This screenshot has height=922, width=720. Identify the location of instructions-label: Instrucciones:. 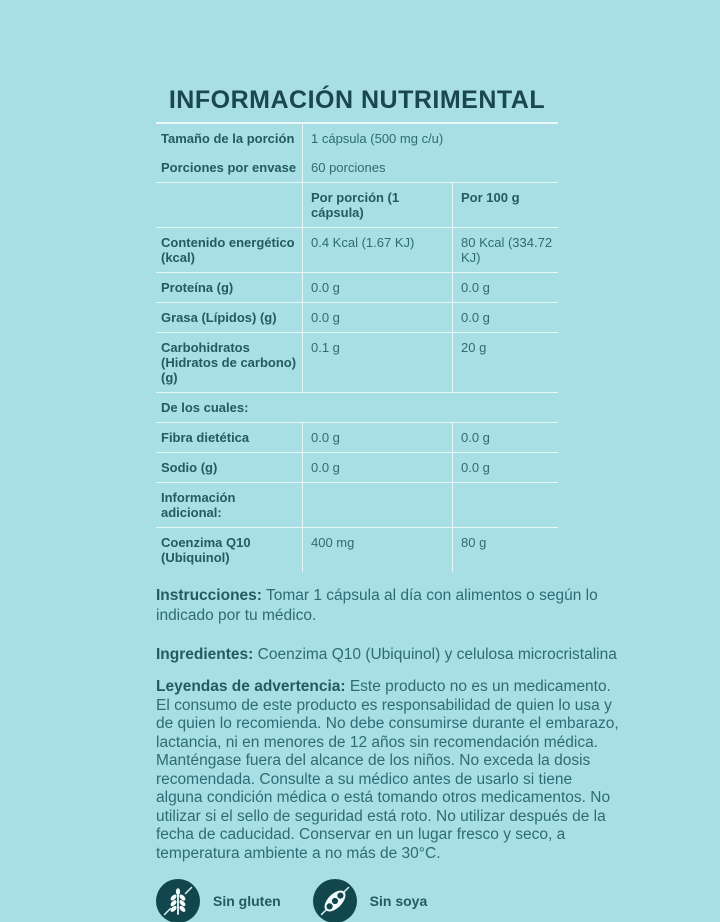
(209, 595).